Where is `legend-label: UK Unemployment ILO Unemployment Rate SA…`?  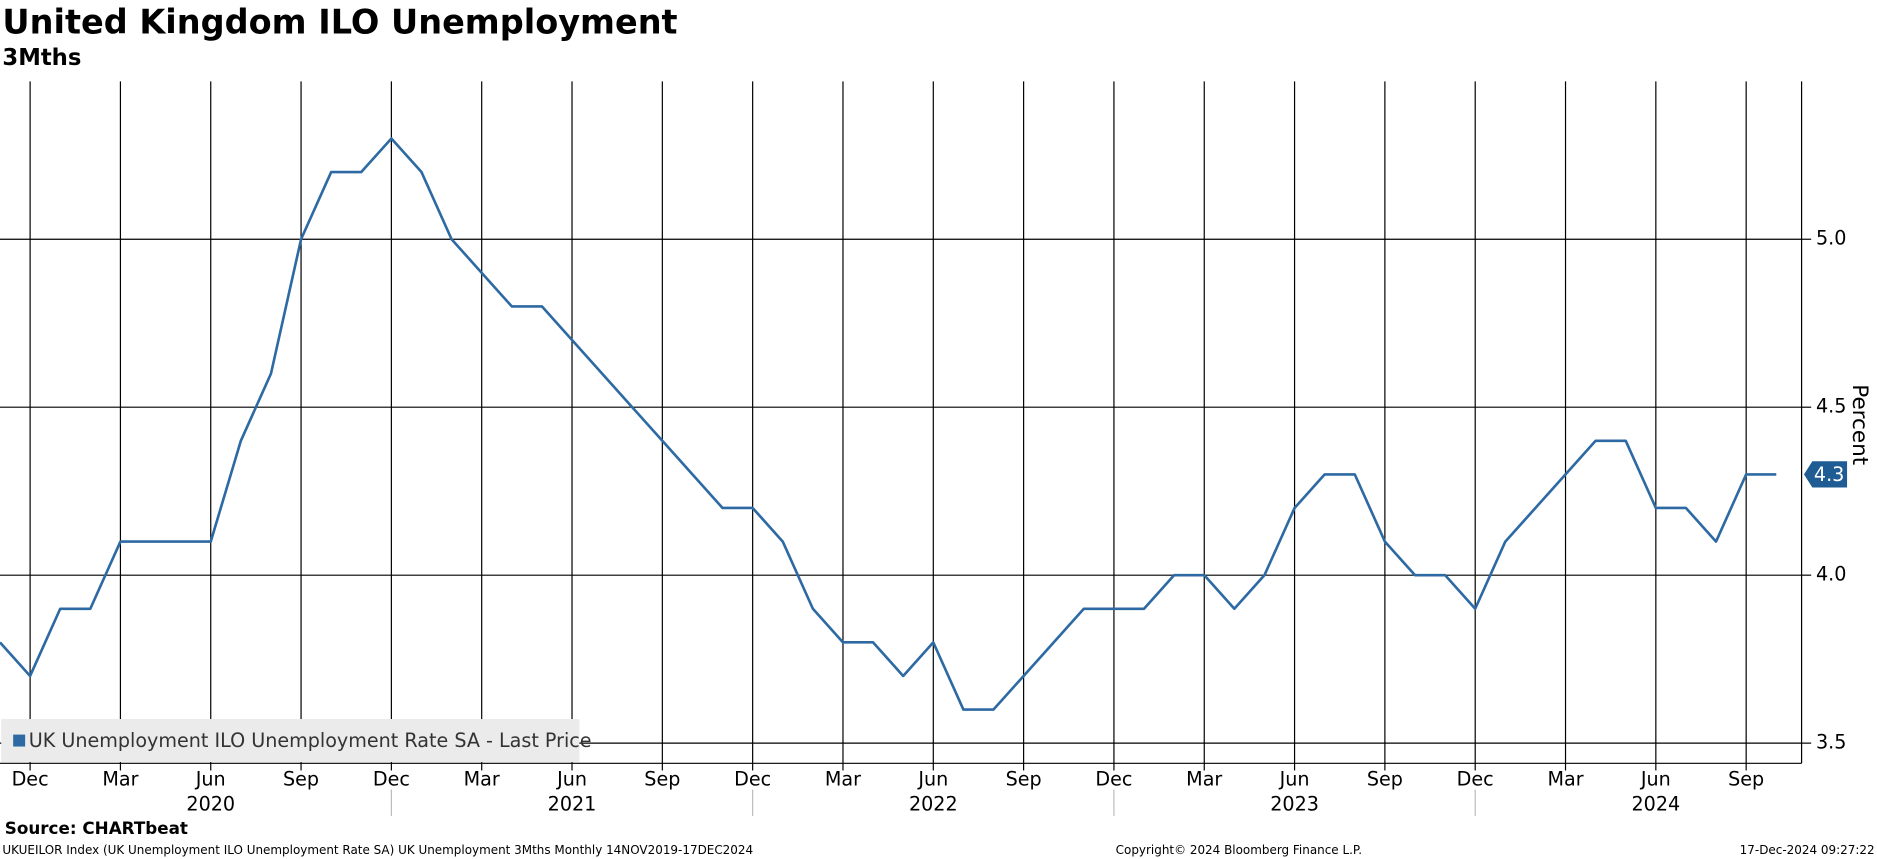 legend-label: UK Unemployment ILO Unemployment Rate SA… is located at coordinates (310, 740).